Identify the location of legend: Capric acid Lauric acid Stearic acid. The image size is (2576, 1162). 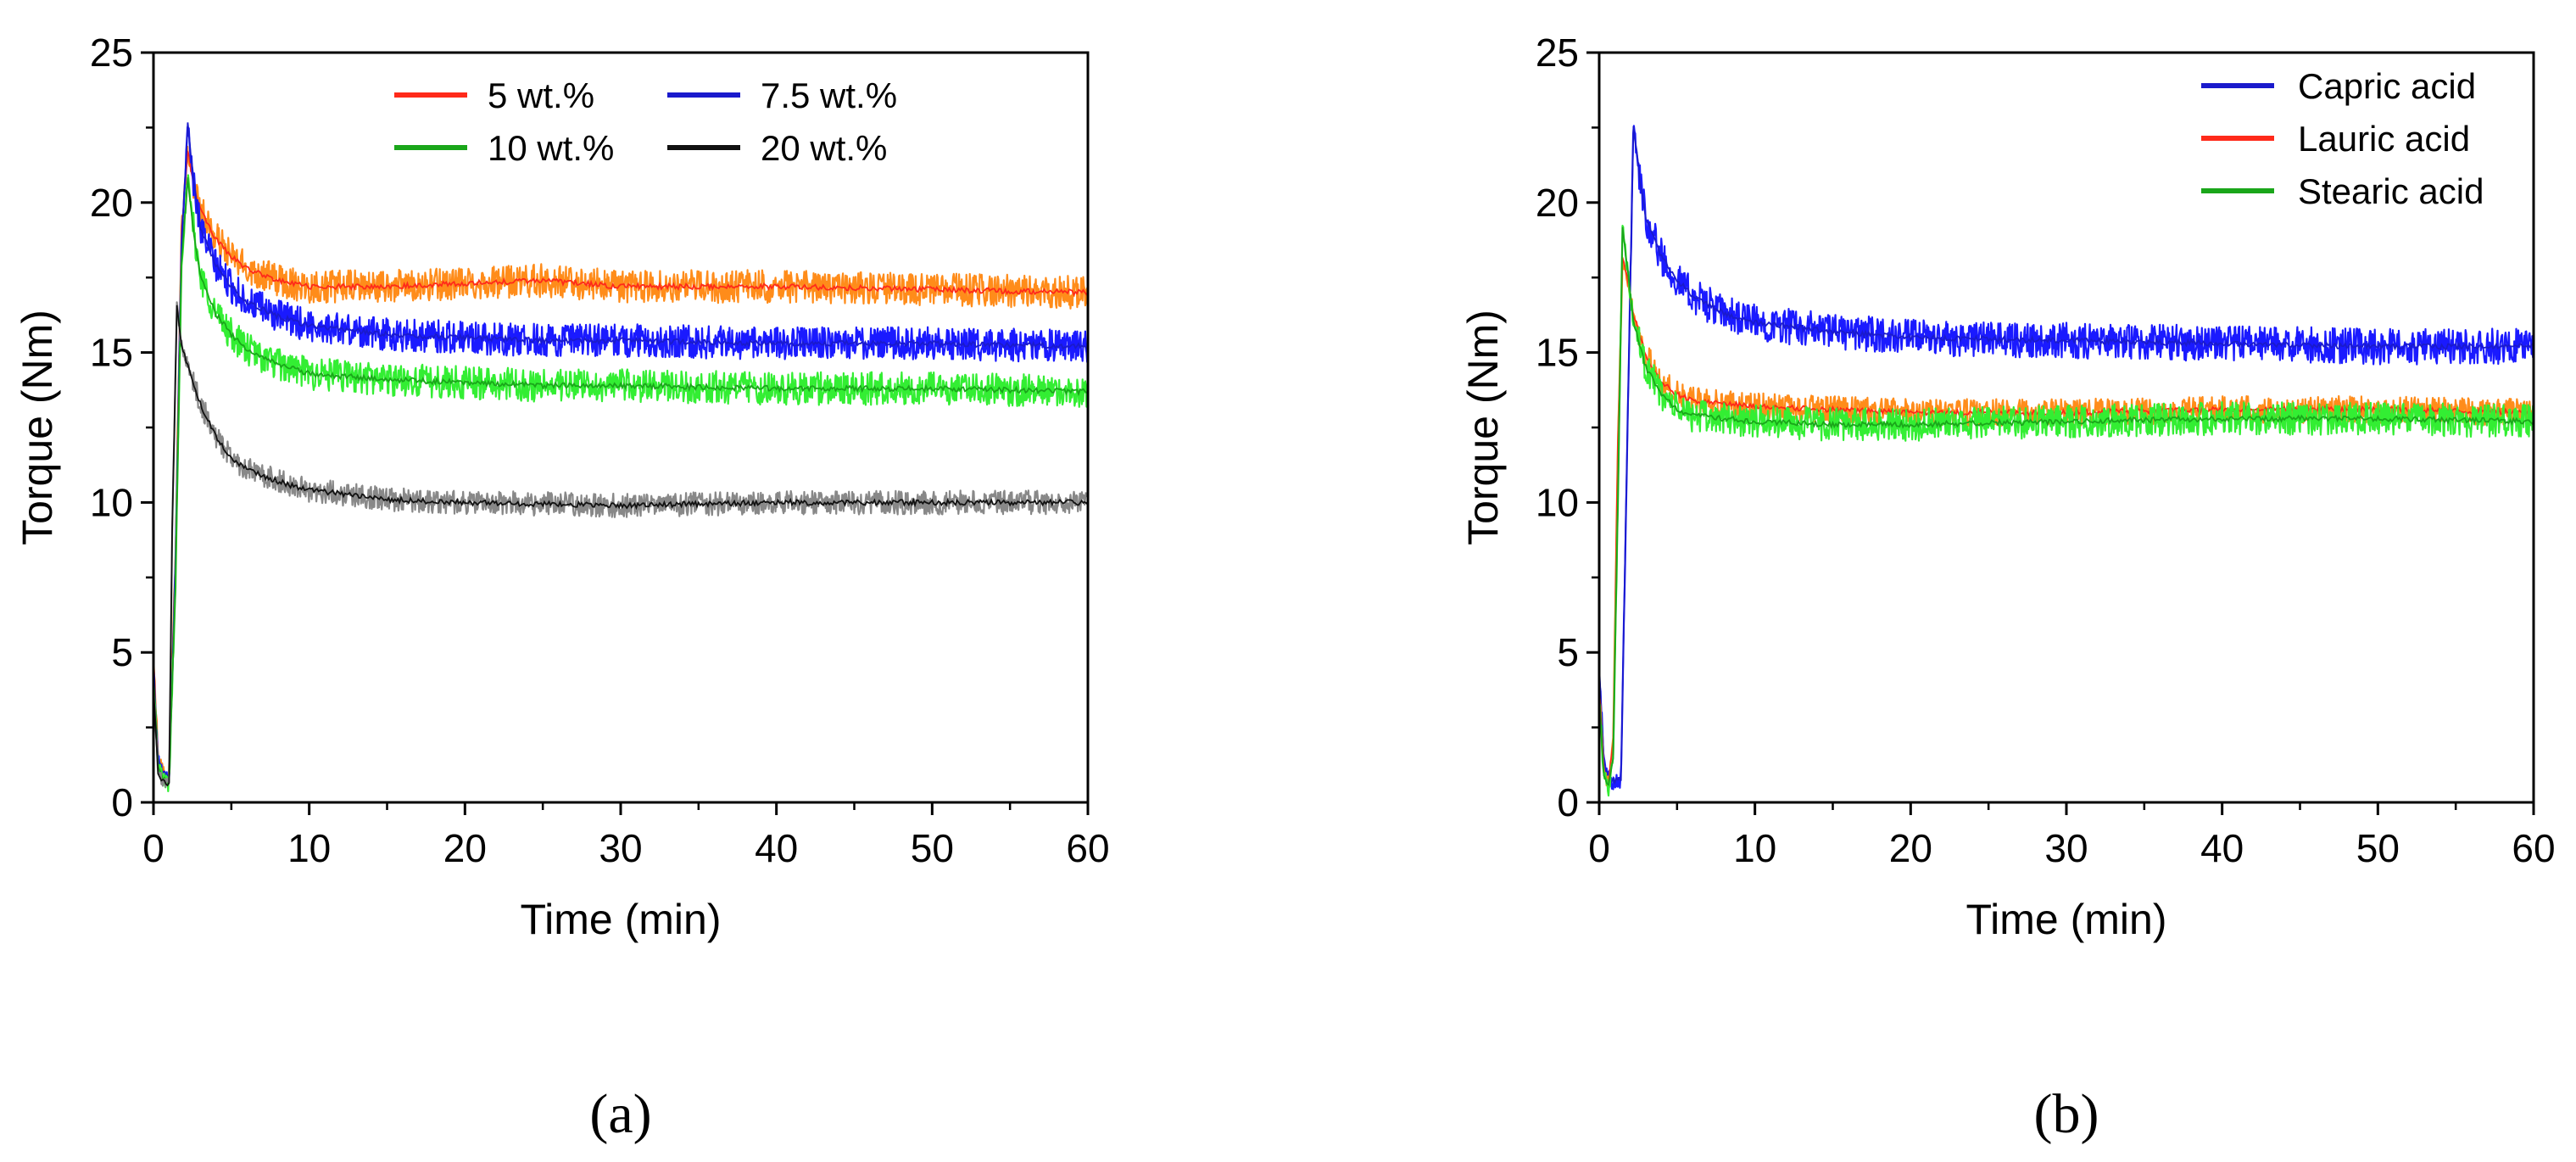
(2342, 138).